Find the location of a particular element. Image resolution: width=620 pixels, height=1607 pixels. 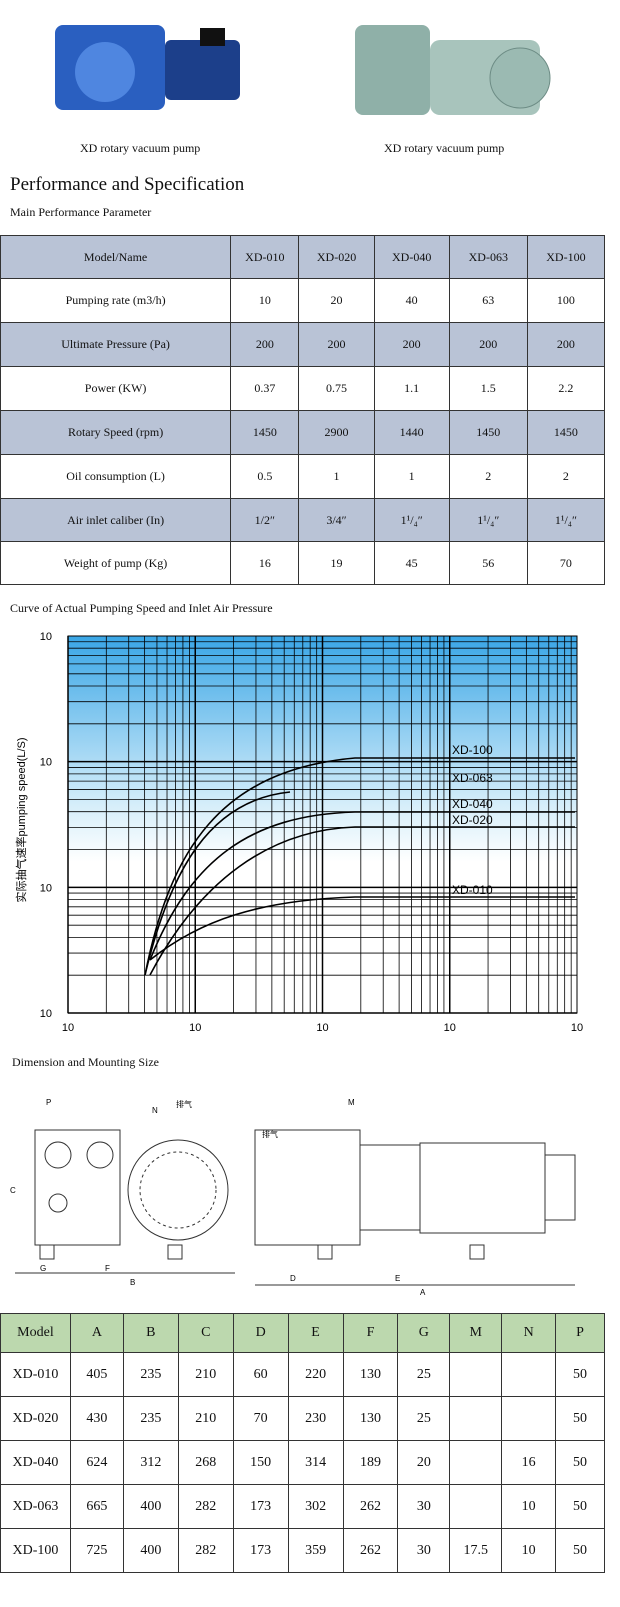

table-cell: 189 is located at coordinates (370, 1462).